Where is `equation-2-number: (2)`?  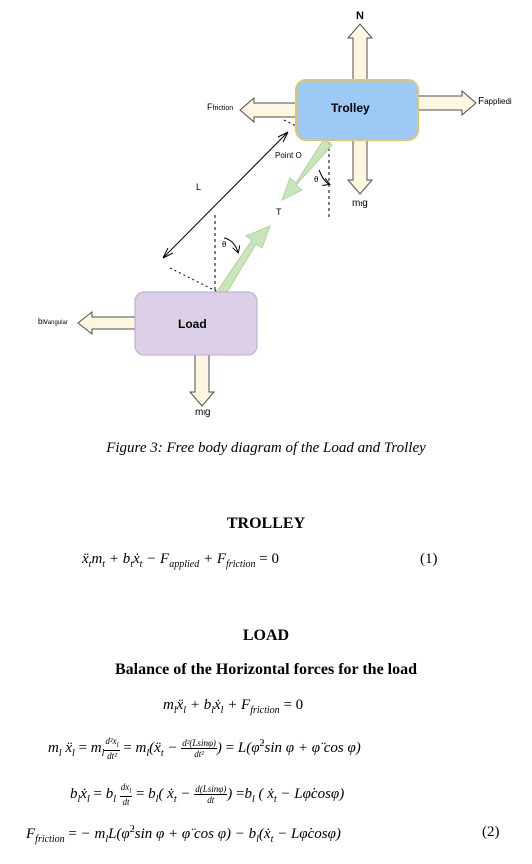 equation-2-number: (2) is located at coordinates (491, 832).